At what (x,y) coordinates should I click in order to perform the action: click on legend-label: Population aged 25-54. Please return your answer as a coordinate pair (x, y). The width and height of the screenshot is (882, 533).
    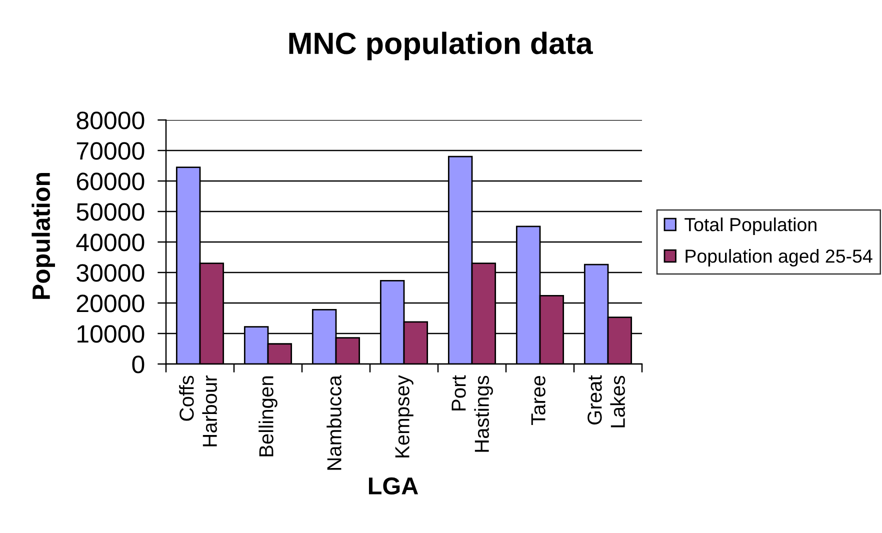
    Looking at the image, I should click on (779, 258).